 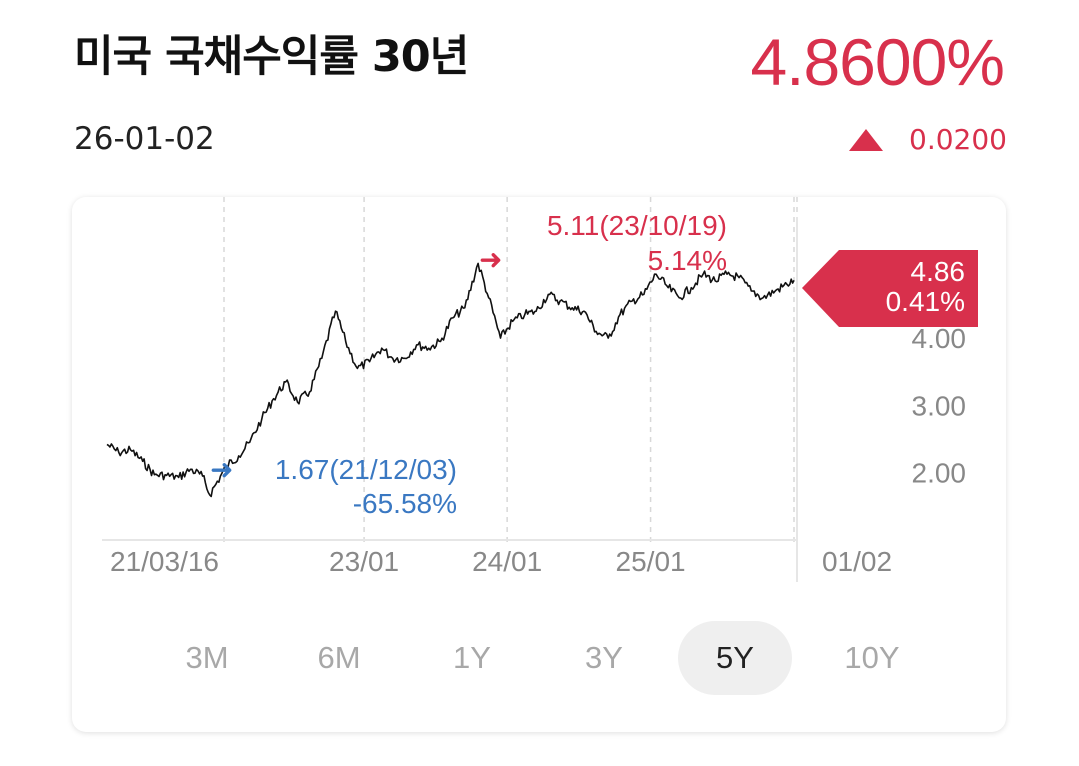 What do you see at coordinates (207, 657) in the screenshot?
I see `period-button-3m: 3M` at bounding box center [207, 657].